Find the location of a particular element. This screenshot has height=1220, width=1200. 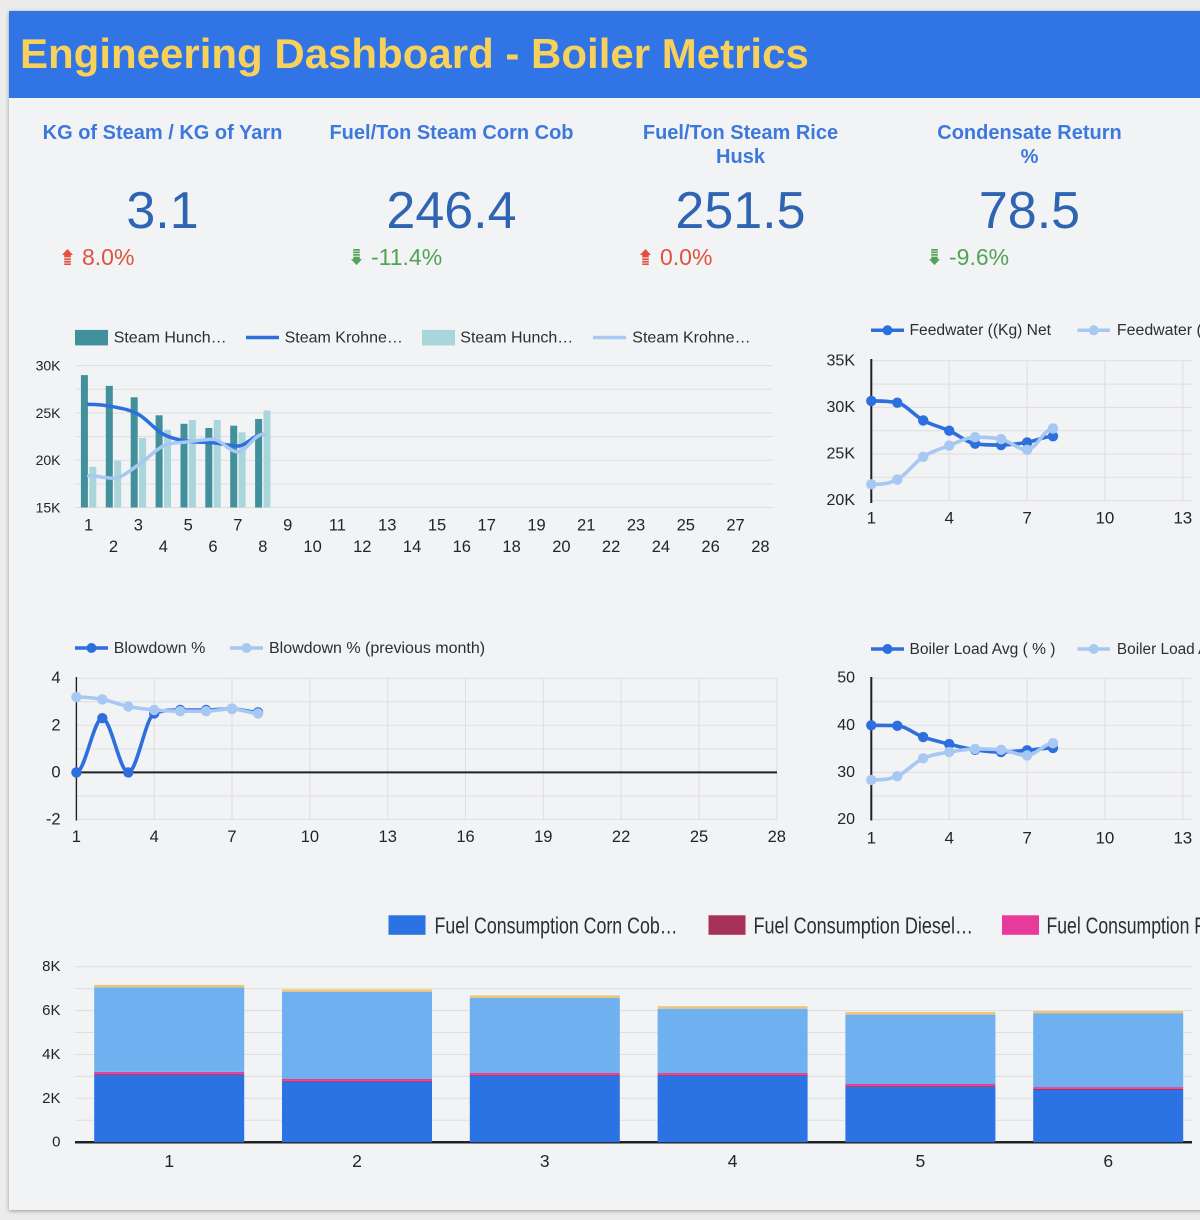

svg-text: 2K is located at coordinates (51, 1098).